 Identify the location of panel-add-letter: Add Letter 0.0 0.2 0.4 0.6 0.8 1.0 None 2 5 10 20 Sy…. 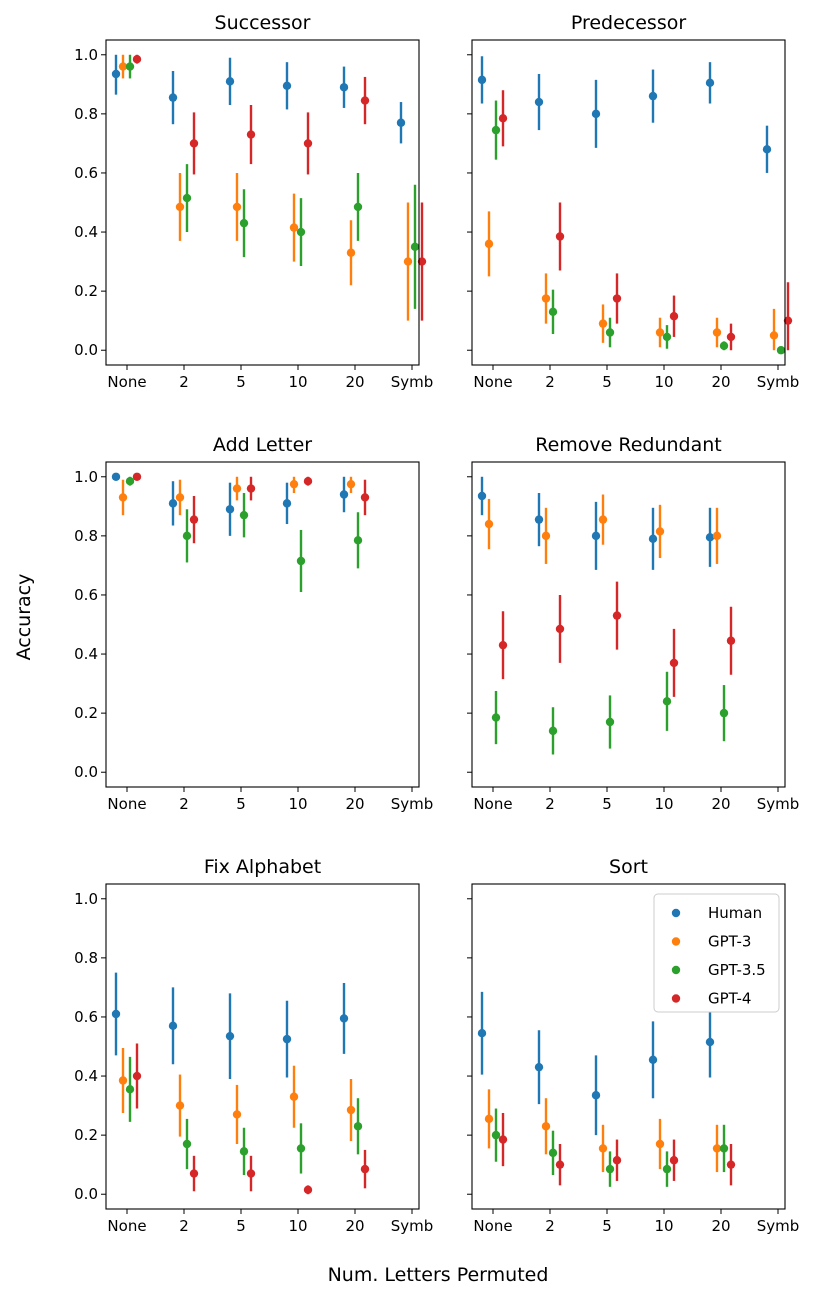
(253, 623).